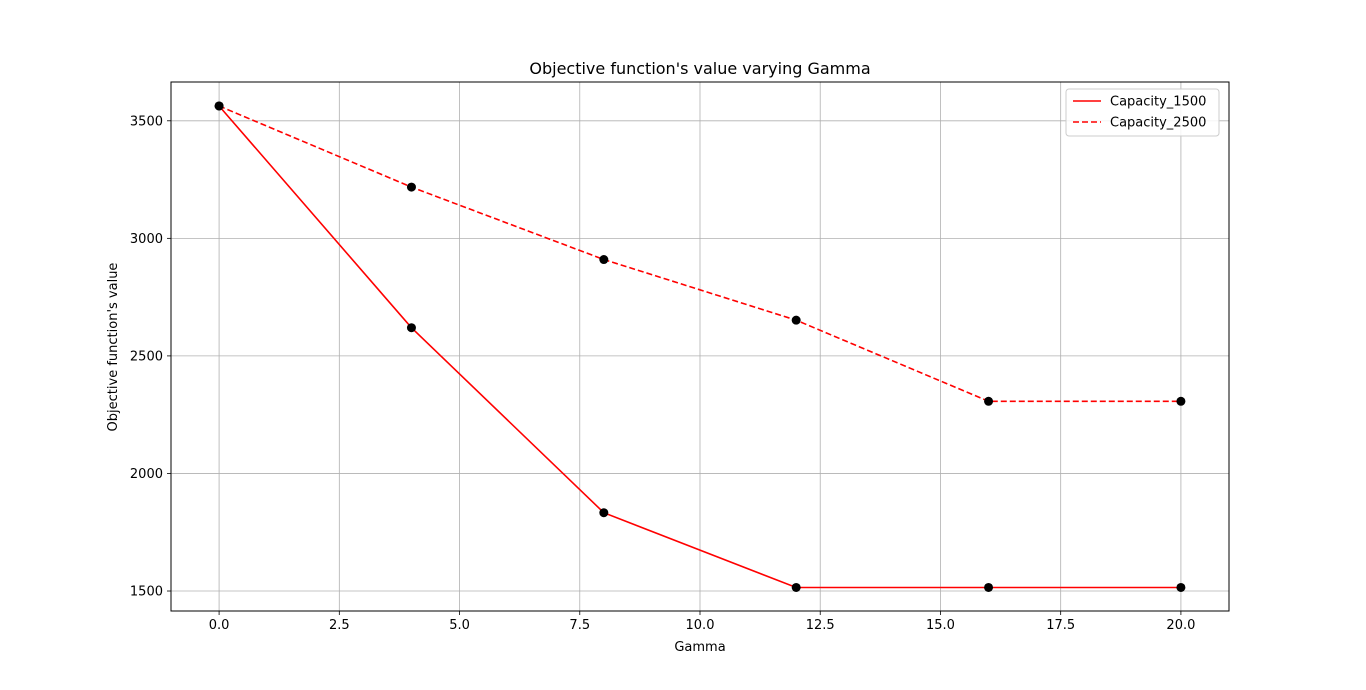 The width and height of the screenshot is (1366, 690). What do you see at coordinates (1180, 625) in the screenshot?
I see `x-tick-label: 20.0` at bounding box center [1180, 625].